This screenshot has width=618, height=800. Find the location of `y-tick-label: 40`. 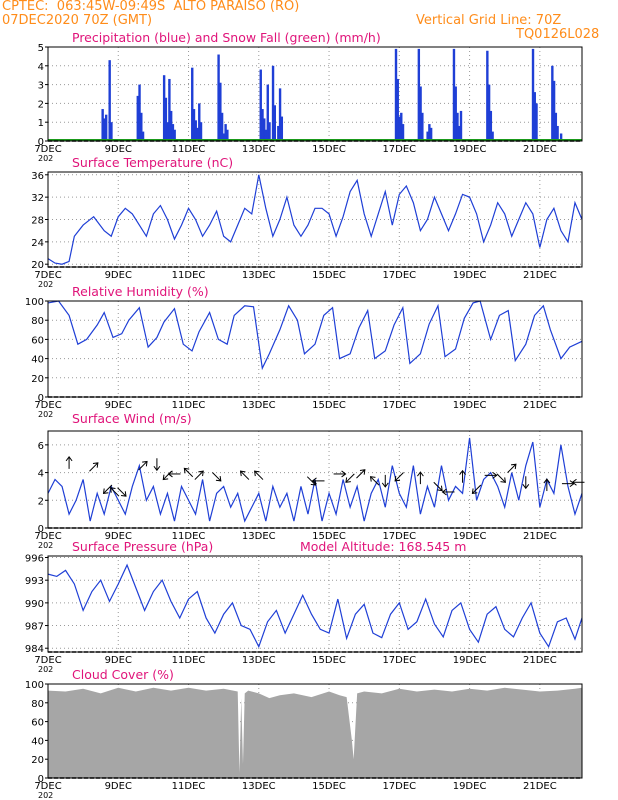

y-tick-label: 40 is located at coordinates (37, 360).